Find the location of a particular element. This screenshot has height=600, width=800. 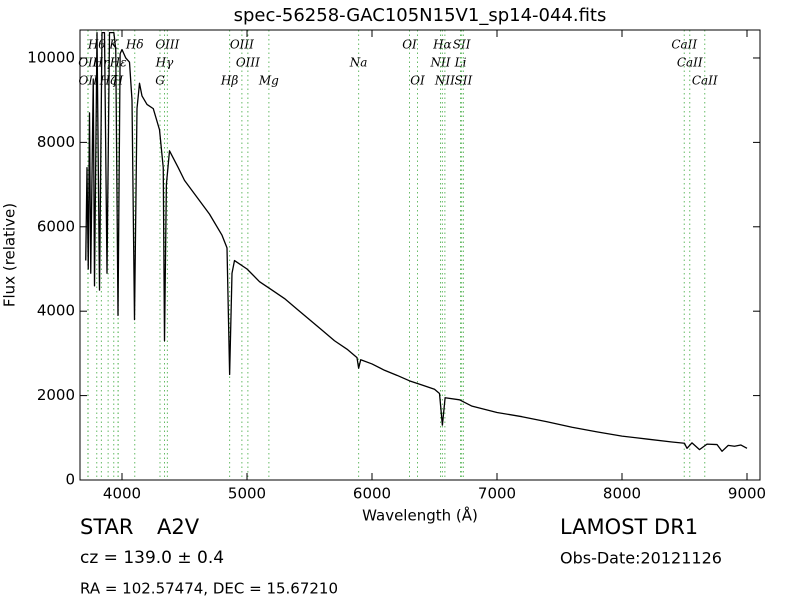

spectral-line-label: OII is located at coordinates (88, 81).